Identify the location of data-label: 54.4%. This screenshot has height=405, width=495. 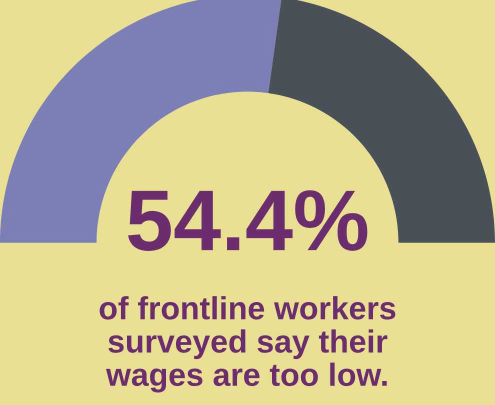
(248, 221).